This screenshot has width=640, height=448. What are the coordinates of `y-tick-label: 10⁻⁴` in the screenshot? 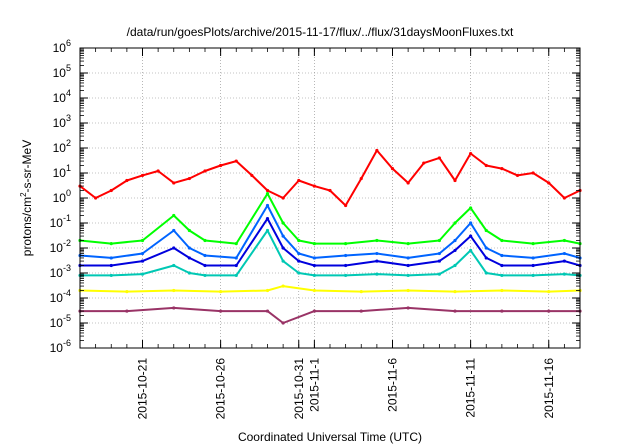 It's located at (60, 296).